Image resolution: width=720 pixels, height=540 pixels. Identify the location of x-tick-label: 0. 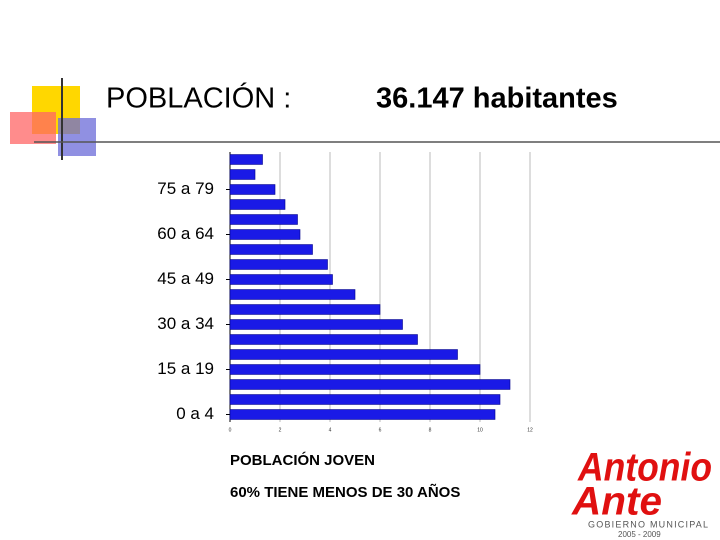
(230, 430).